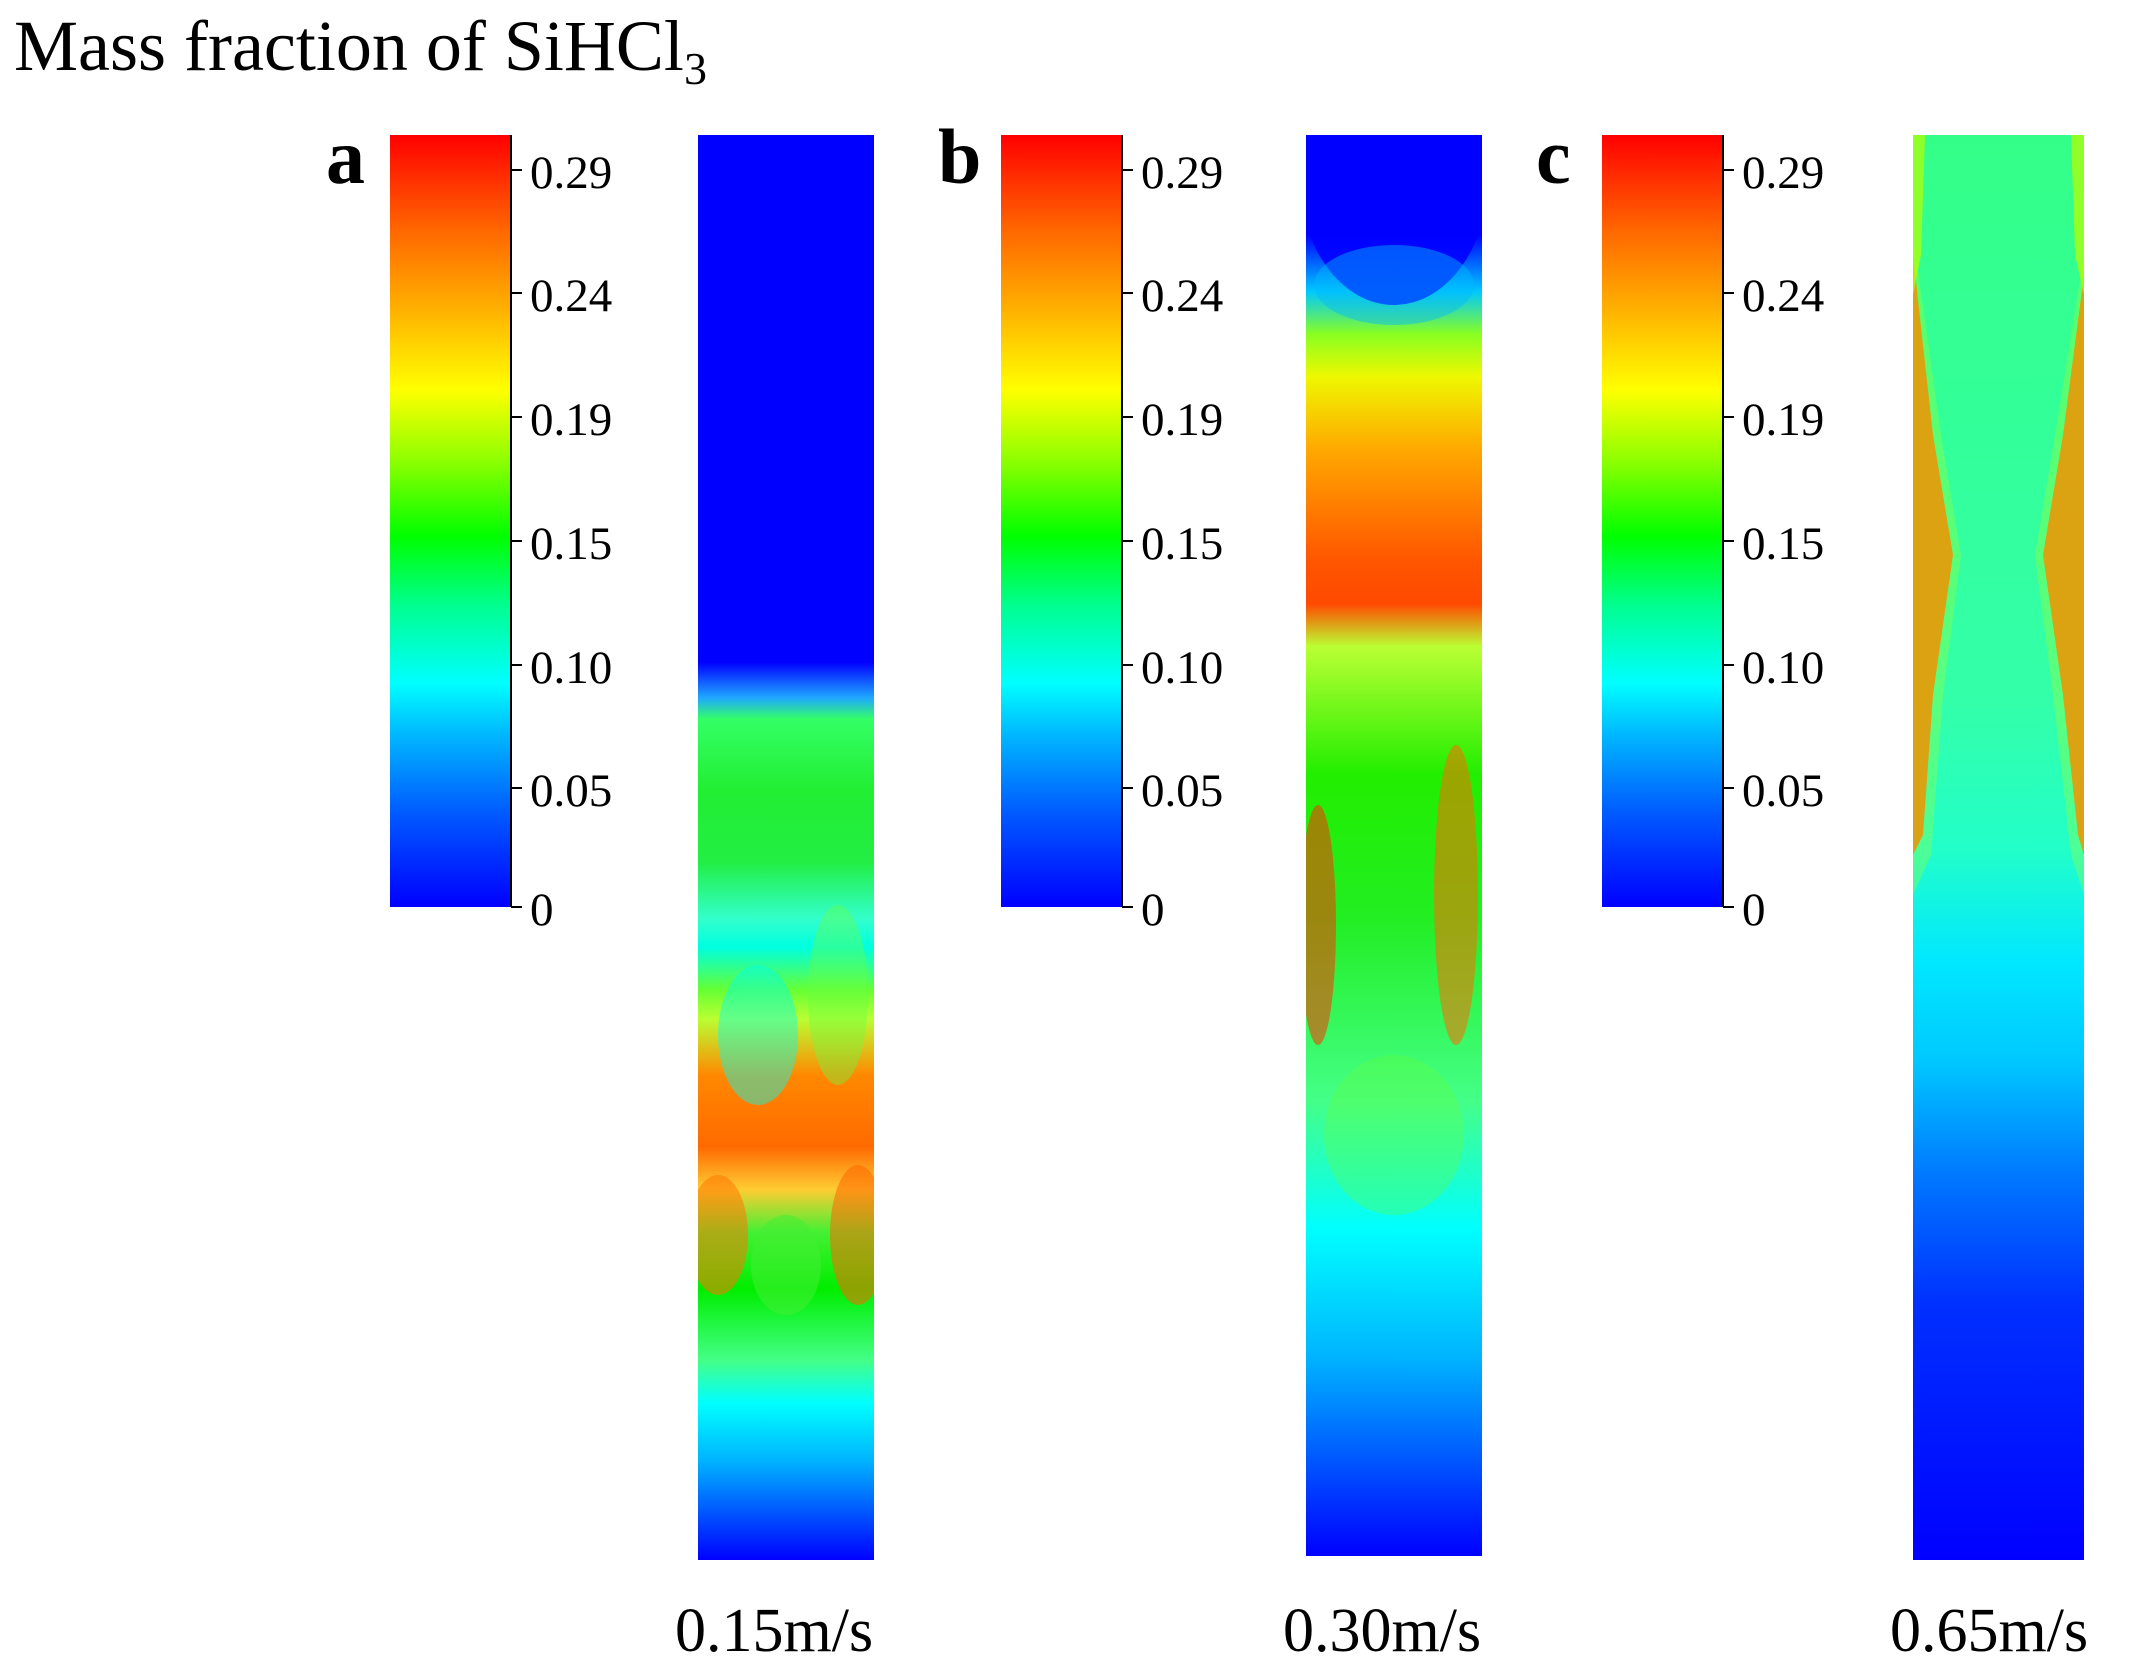 The width and height of the screenshot is (2135, 1673). What do you see at coordinates (571, 668) in the screenshot?
I see `panel-a-tick-label: 0.10` at bounding box center [571, 668].